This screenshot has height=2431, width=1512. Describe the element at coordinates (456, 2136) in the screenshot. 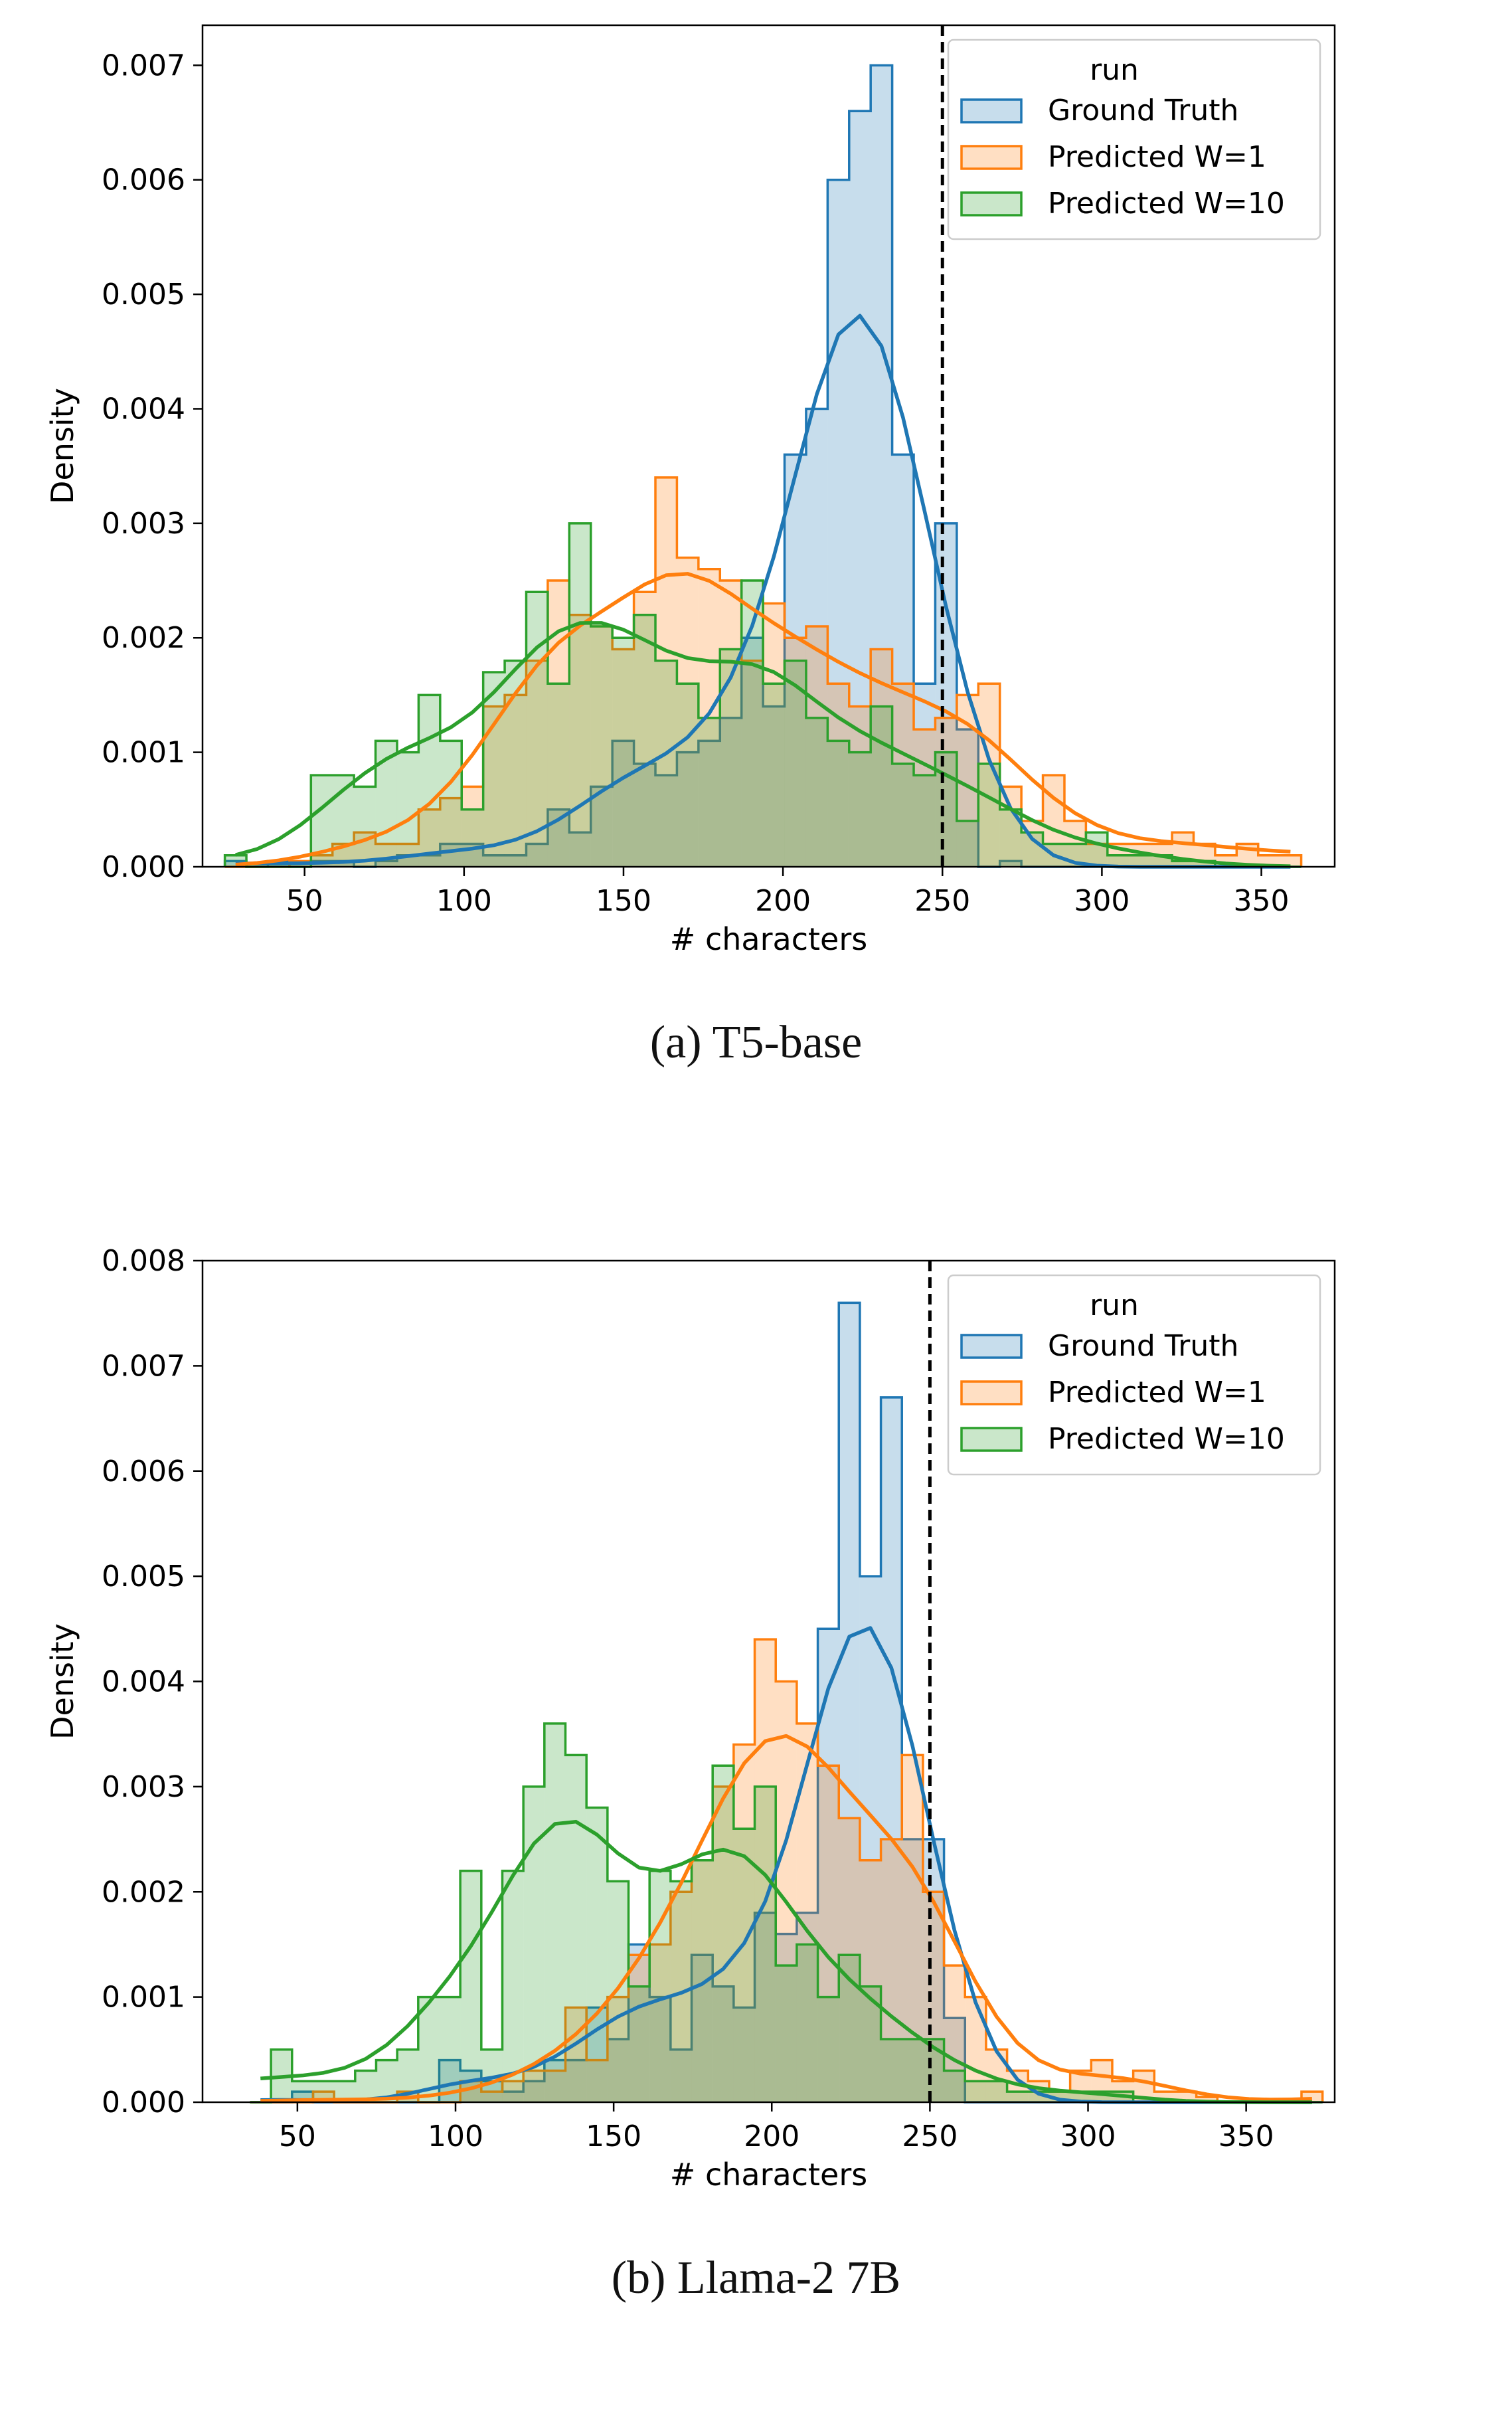

I see `x-tick-label: 100` at that location.